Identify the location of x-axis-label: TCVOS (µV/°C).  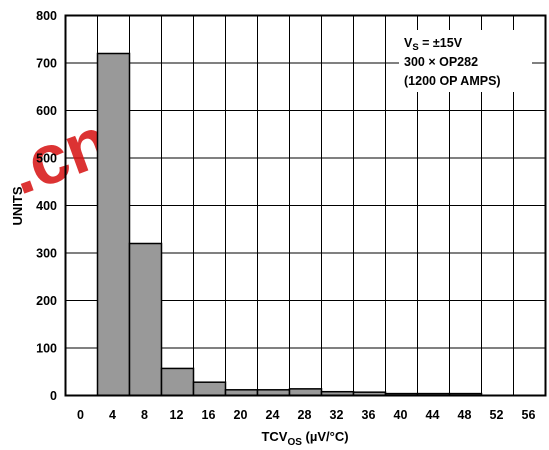
(304, 438).